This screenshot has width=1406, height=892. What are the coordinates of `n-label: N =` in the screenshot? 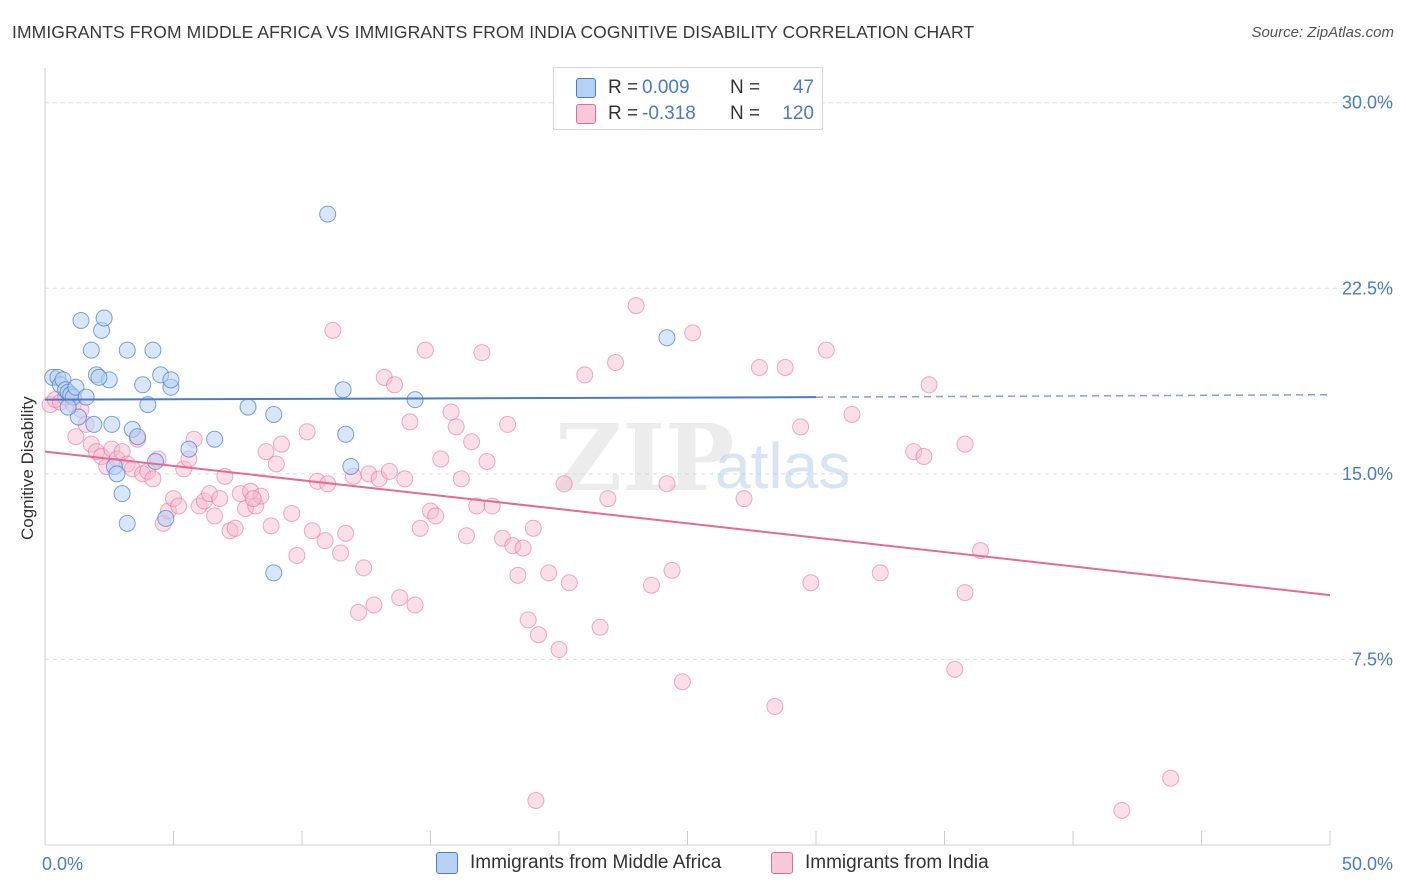 It's located at (745, 87).